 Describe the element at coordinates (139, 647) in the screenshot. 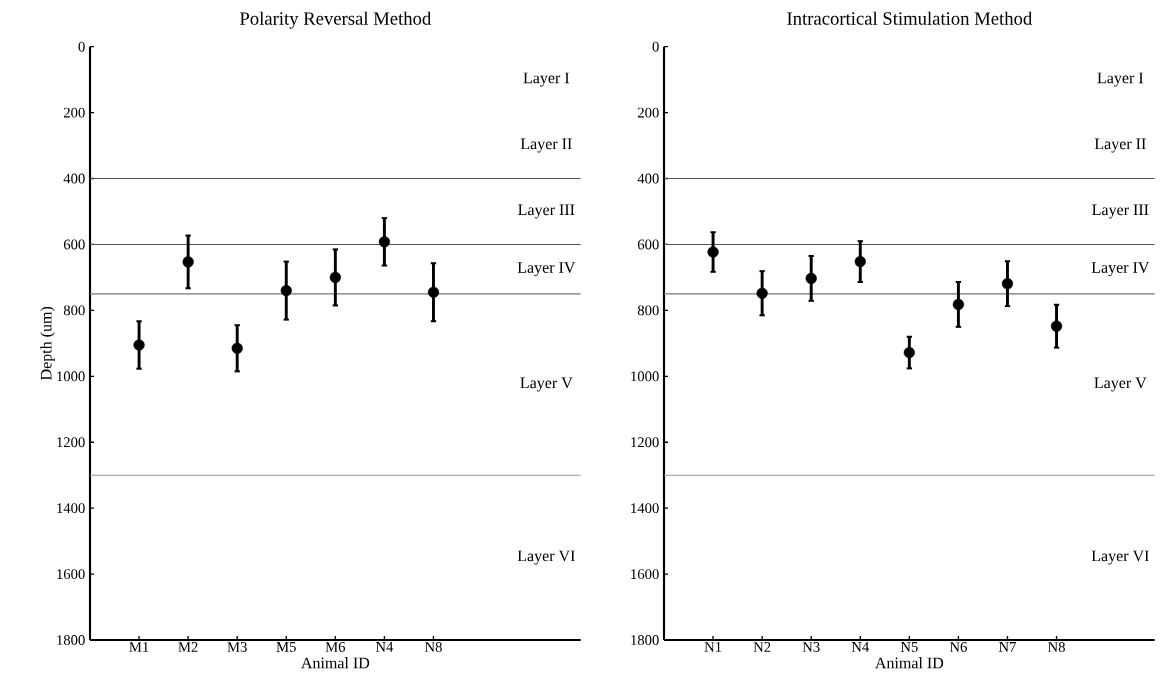

I see `x-tick-label: M1` at that location.